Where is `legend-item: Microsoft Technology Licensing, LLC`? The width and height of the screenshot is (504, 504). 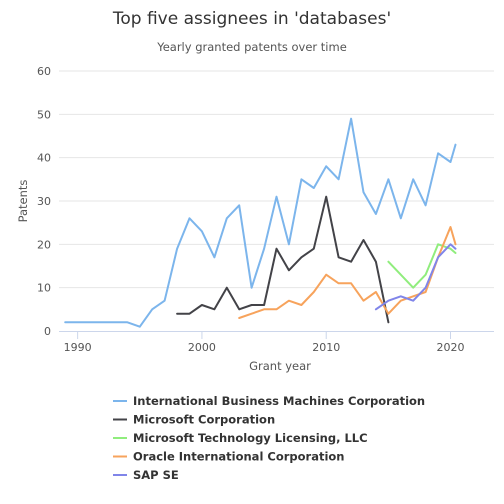 legend-item: Microsoft Technology Licensing, LLC is located at coordinates (240, 438).